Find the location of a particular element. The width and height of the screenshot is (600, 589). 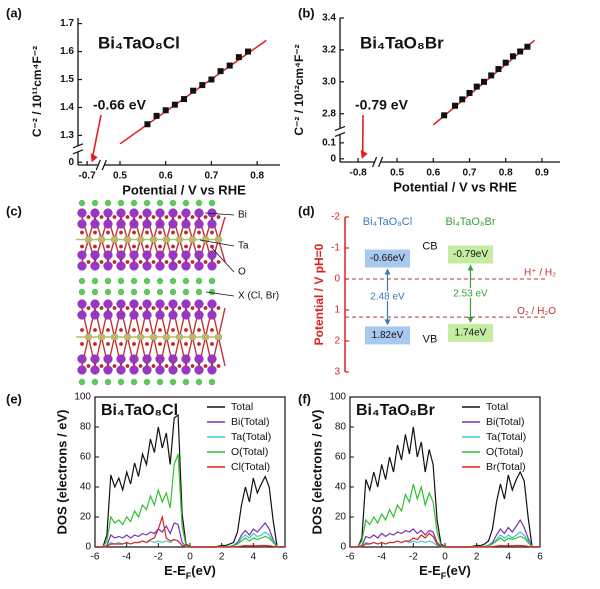

y-tick-label: 100 is located at coordinates (337, 397).